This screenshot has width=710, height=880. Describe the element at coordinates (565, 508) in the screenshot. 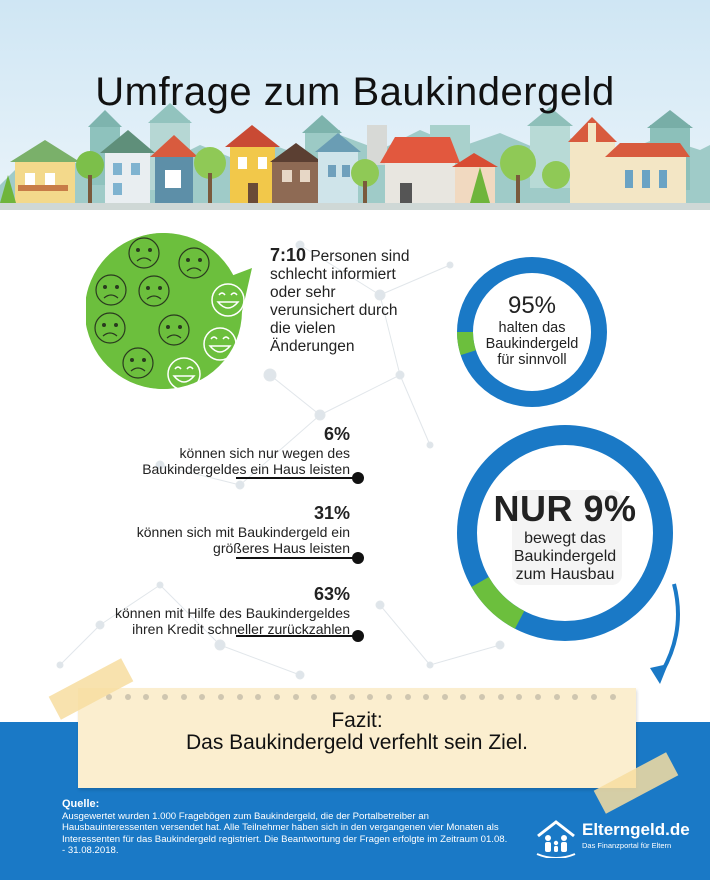

I see `donut-9-value: NUR 9%` at that location.